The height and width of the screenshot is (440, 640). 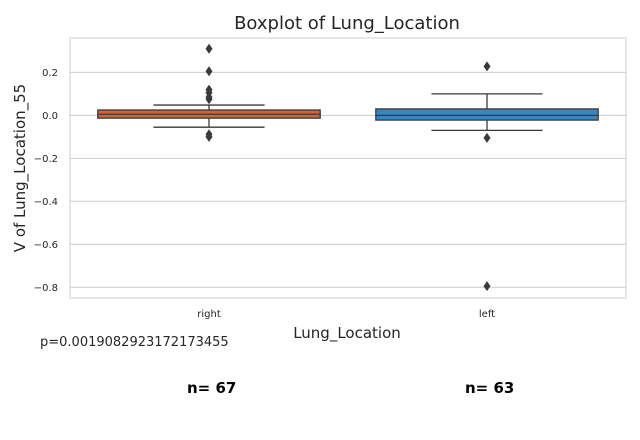 What do you see at coordinates (487, 114) in the screenshot?
I see `box-left` at bounding box center [487, 114].